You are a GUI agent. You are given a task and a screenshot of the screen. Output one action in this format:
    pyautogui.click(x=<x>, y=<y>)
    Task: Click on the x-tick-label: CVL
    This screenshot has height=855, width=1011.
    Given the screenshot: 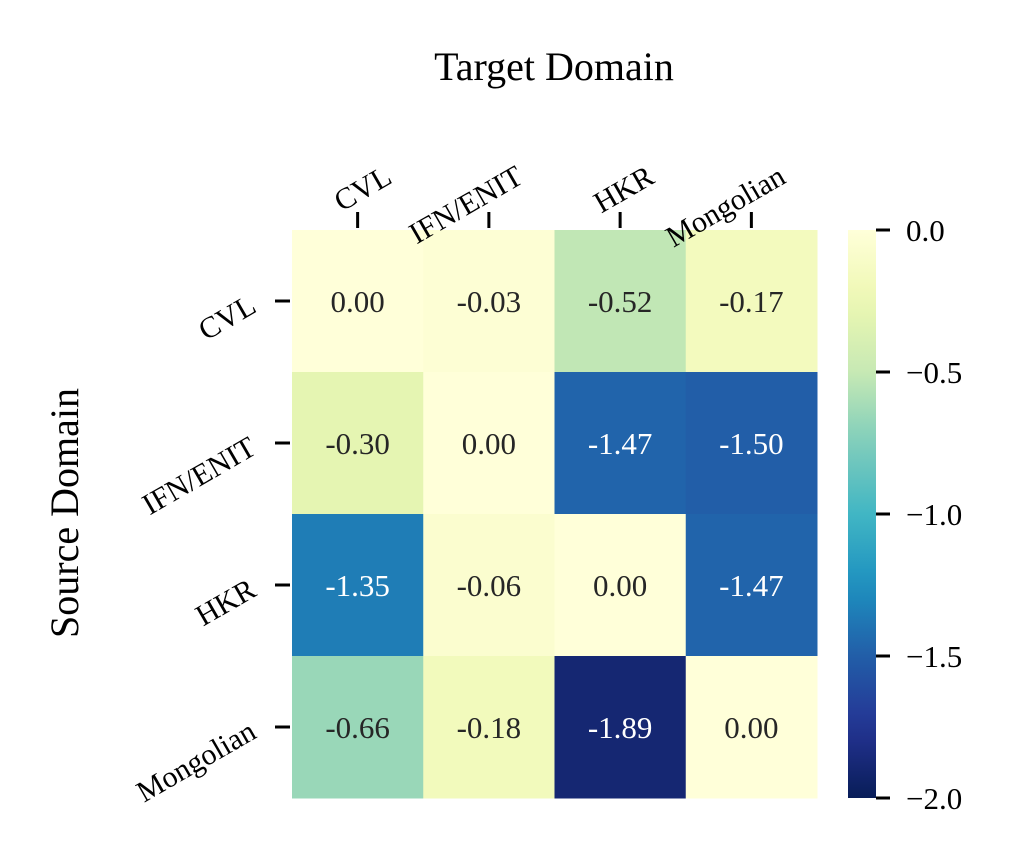 What is the action you would take?
    pyautogui.click(x=363, y=188)
    